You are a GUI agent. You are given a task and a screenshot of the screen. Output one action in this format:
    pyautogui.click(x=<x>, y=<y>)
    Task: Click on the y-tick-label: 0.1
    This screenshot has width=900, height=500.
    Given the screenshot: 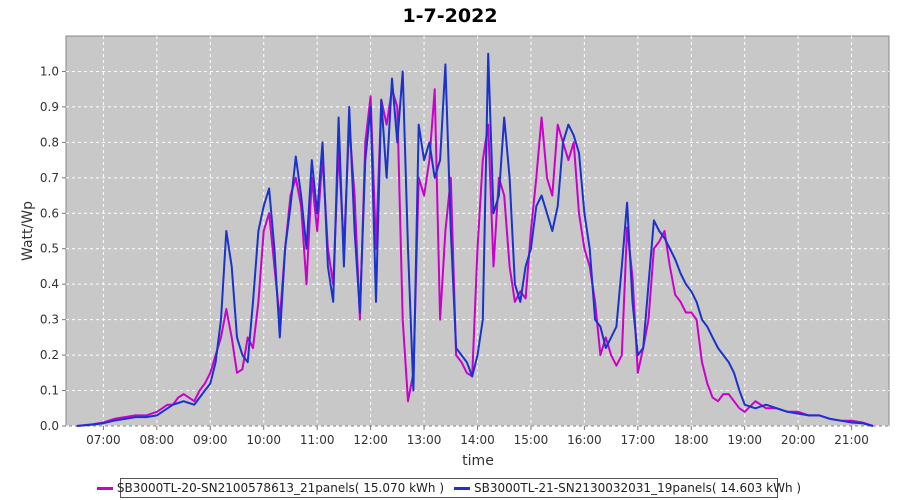 What is the action you would take?
    pyautogui.click(x=49, y=391)
    